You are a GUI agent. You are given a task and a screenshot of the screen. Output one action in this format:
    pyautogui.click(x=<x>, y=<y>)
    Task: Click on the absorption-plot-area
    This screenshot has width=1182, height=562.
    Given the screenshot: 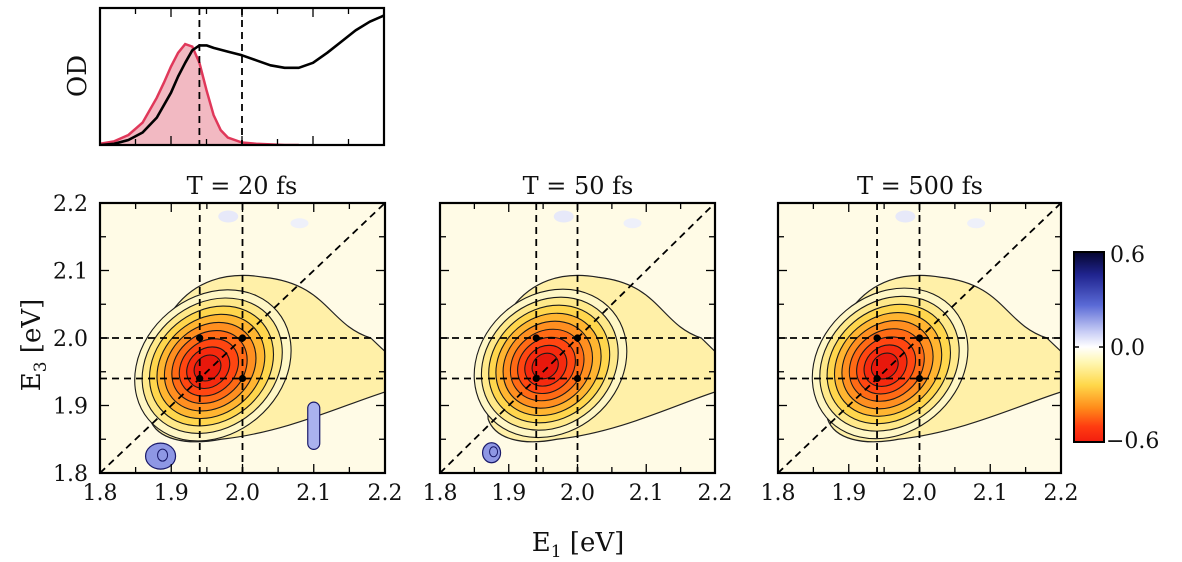 What is the action you would take?
    pyautogui.click(x=242, y=76)
    